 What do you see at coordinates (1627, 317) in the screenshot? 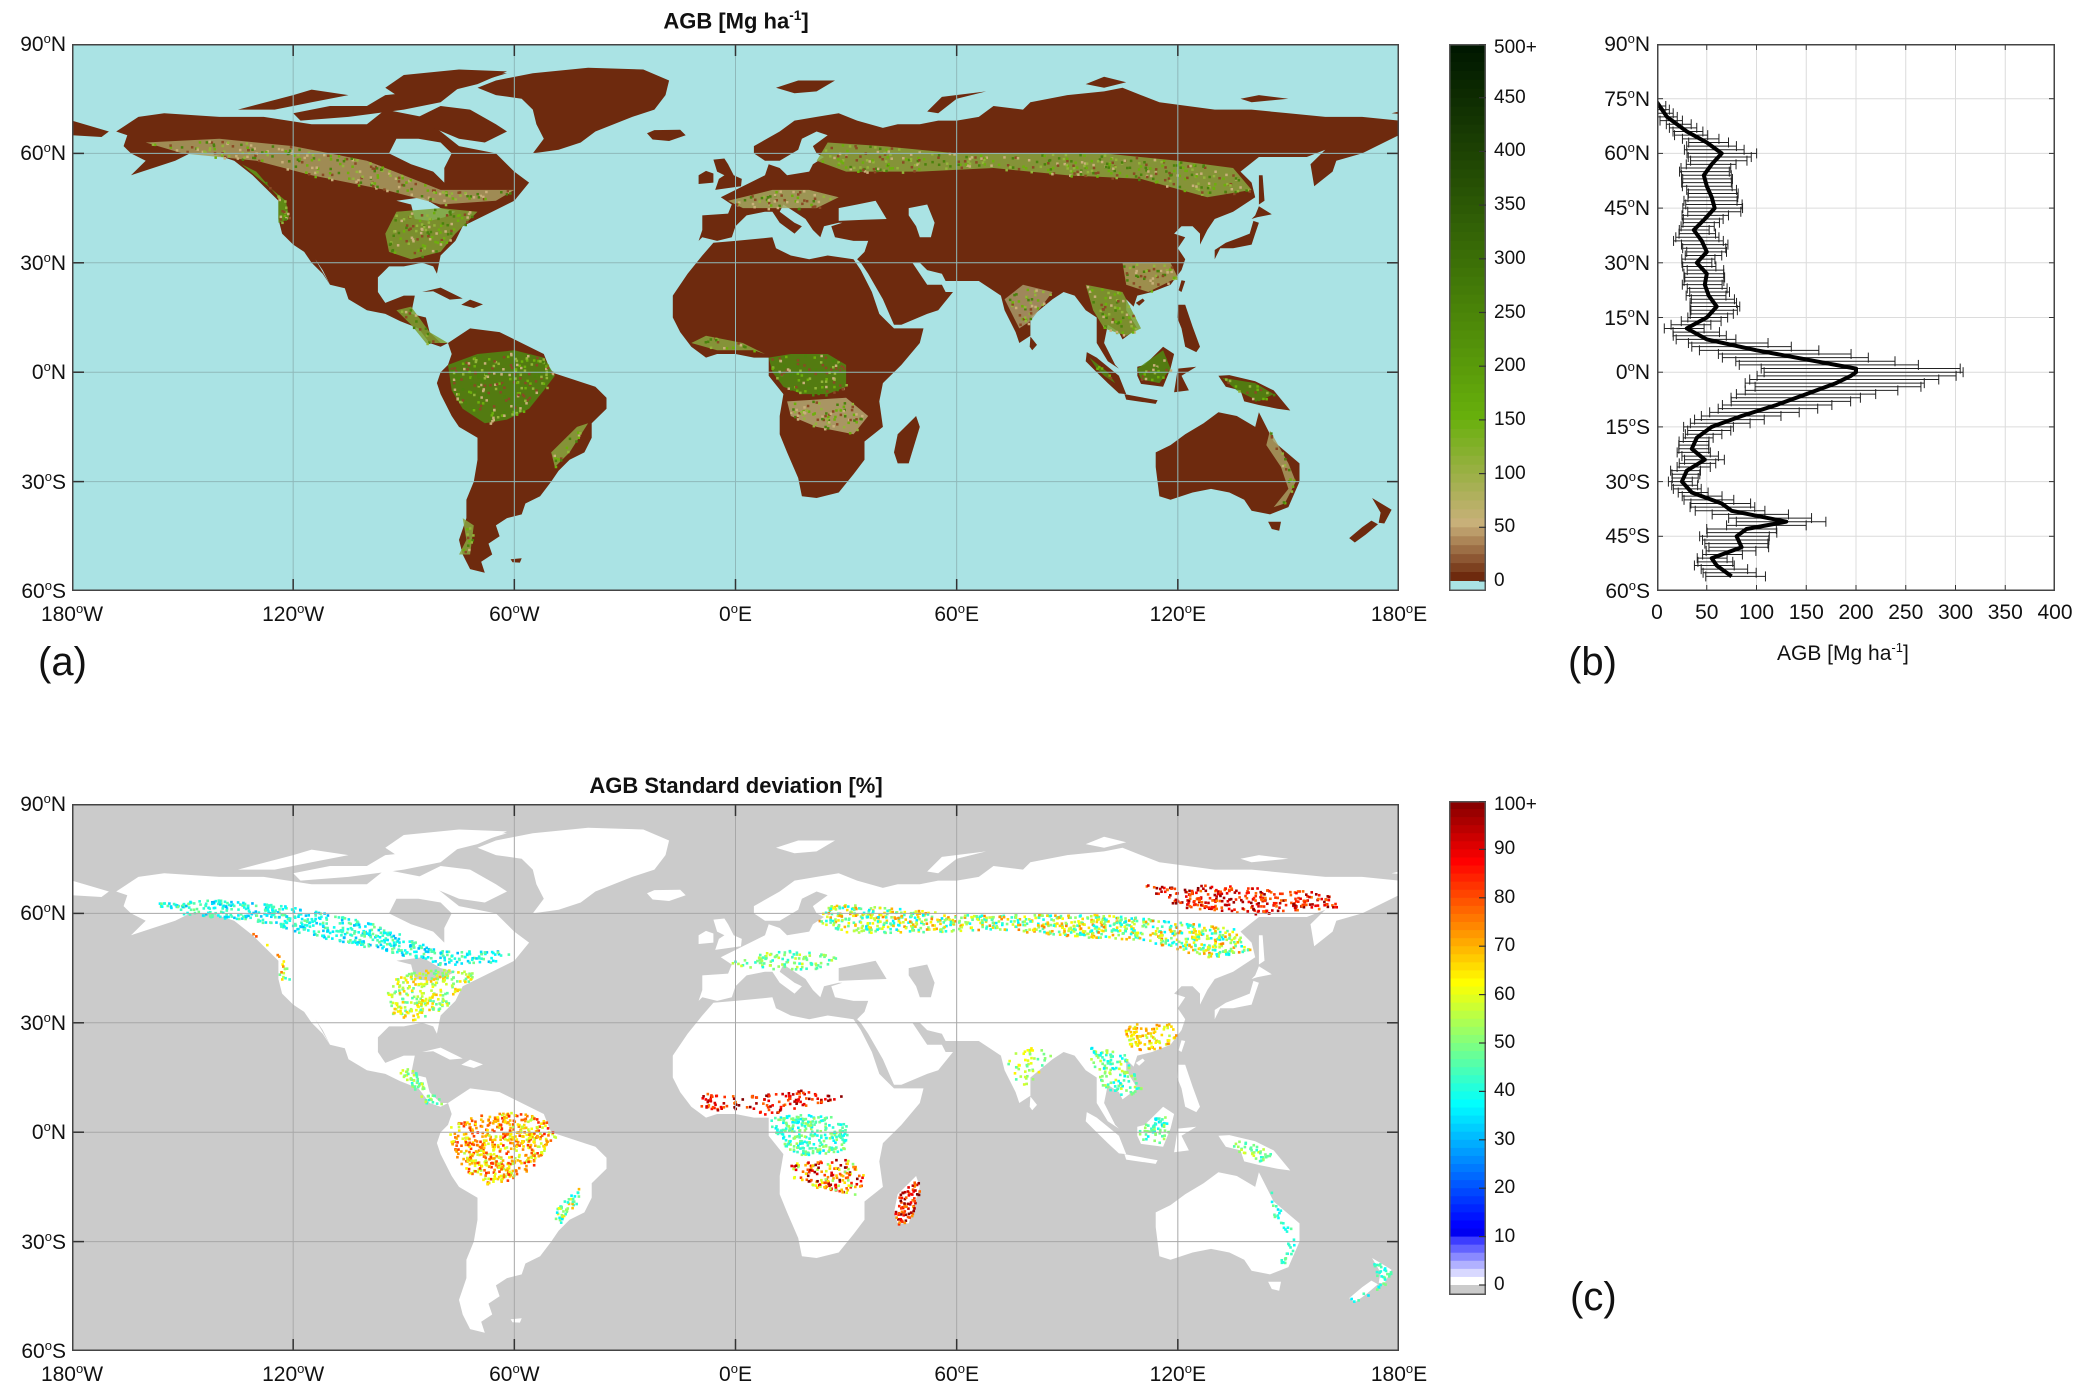
I see `y-tick-label: 15oN` at bounding box center [1627, 317].